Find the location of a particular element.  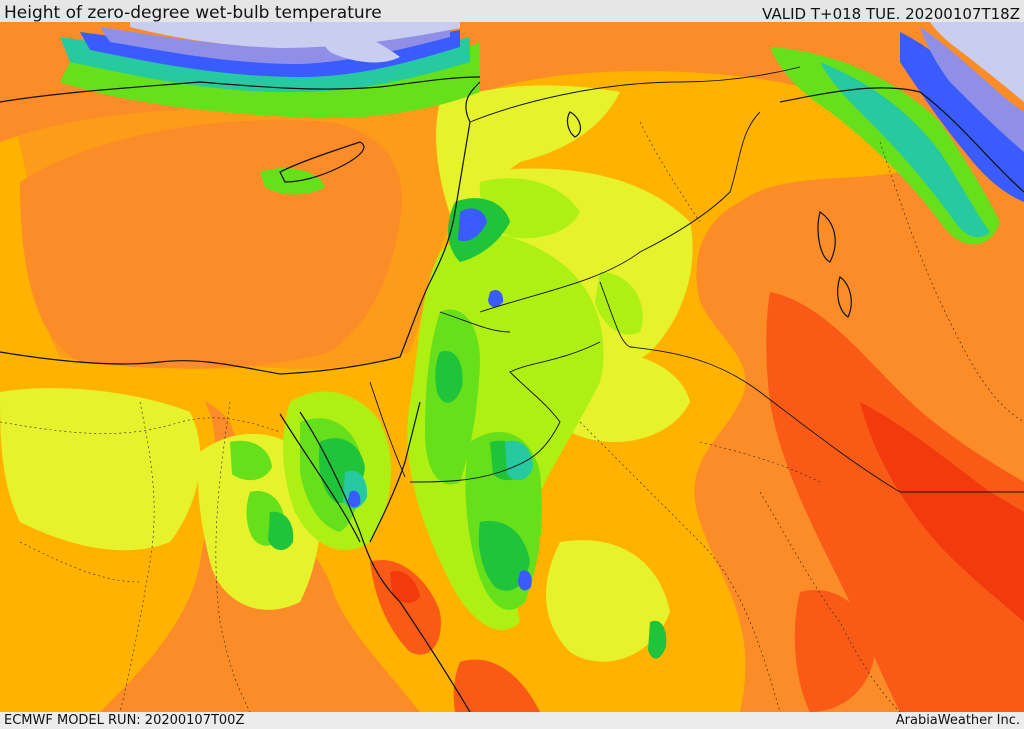

model-run-label: ECMWF MODEL RUN: 20200107T00Z is located at coordinates (124, 720).